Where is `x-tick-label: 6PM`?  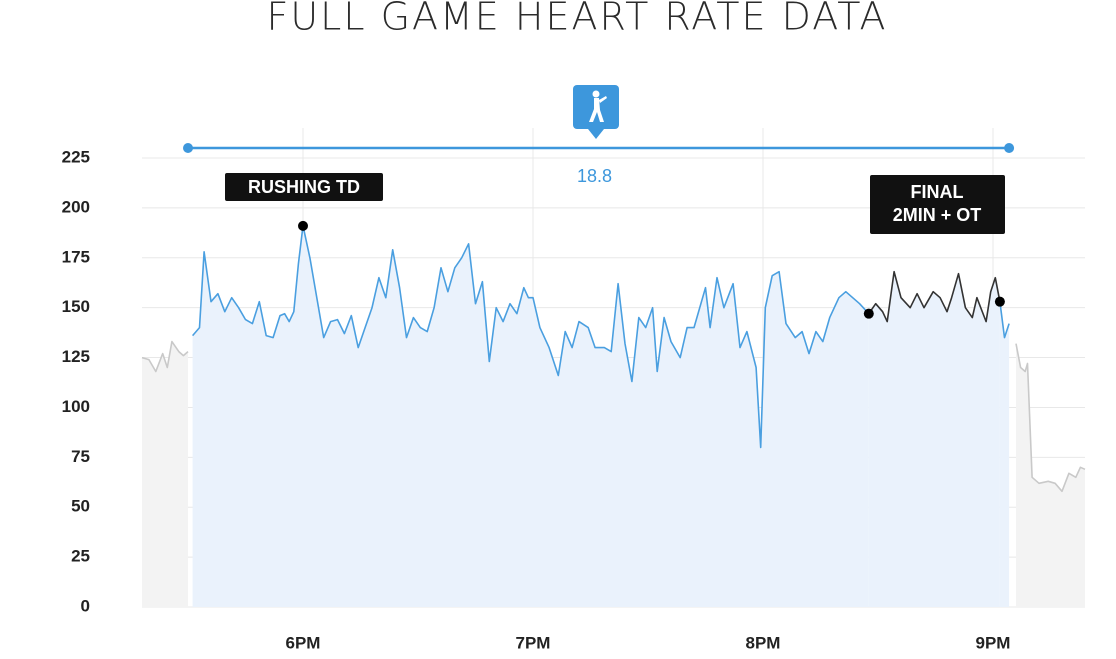 x-tick-label: 6PM is located at coordinates (303, 642).